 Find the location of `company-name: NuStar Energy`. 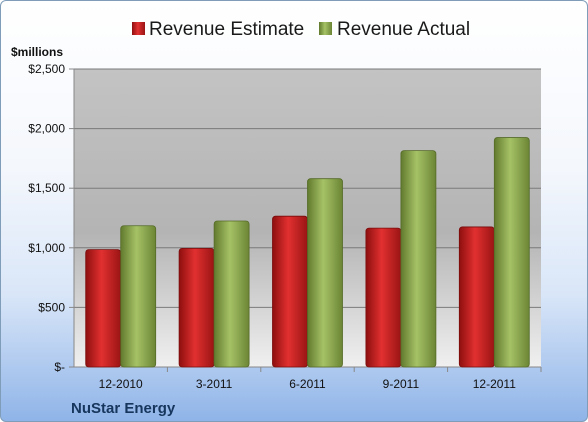

company-name: NuStar Energy is located at coordinates (123, 408).